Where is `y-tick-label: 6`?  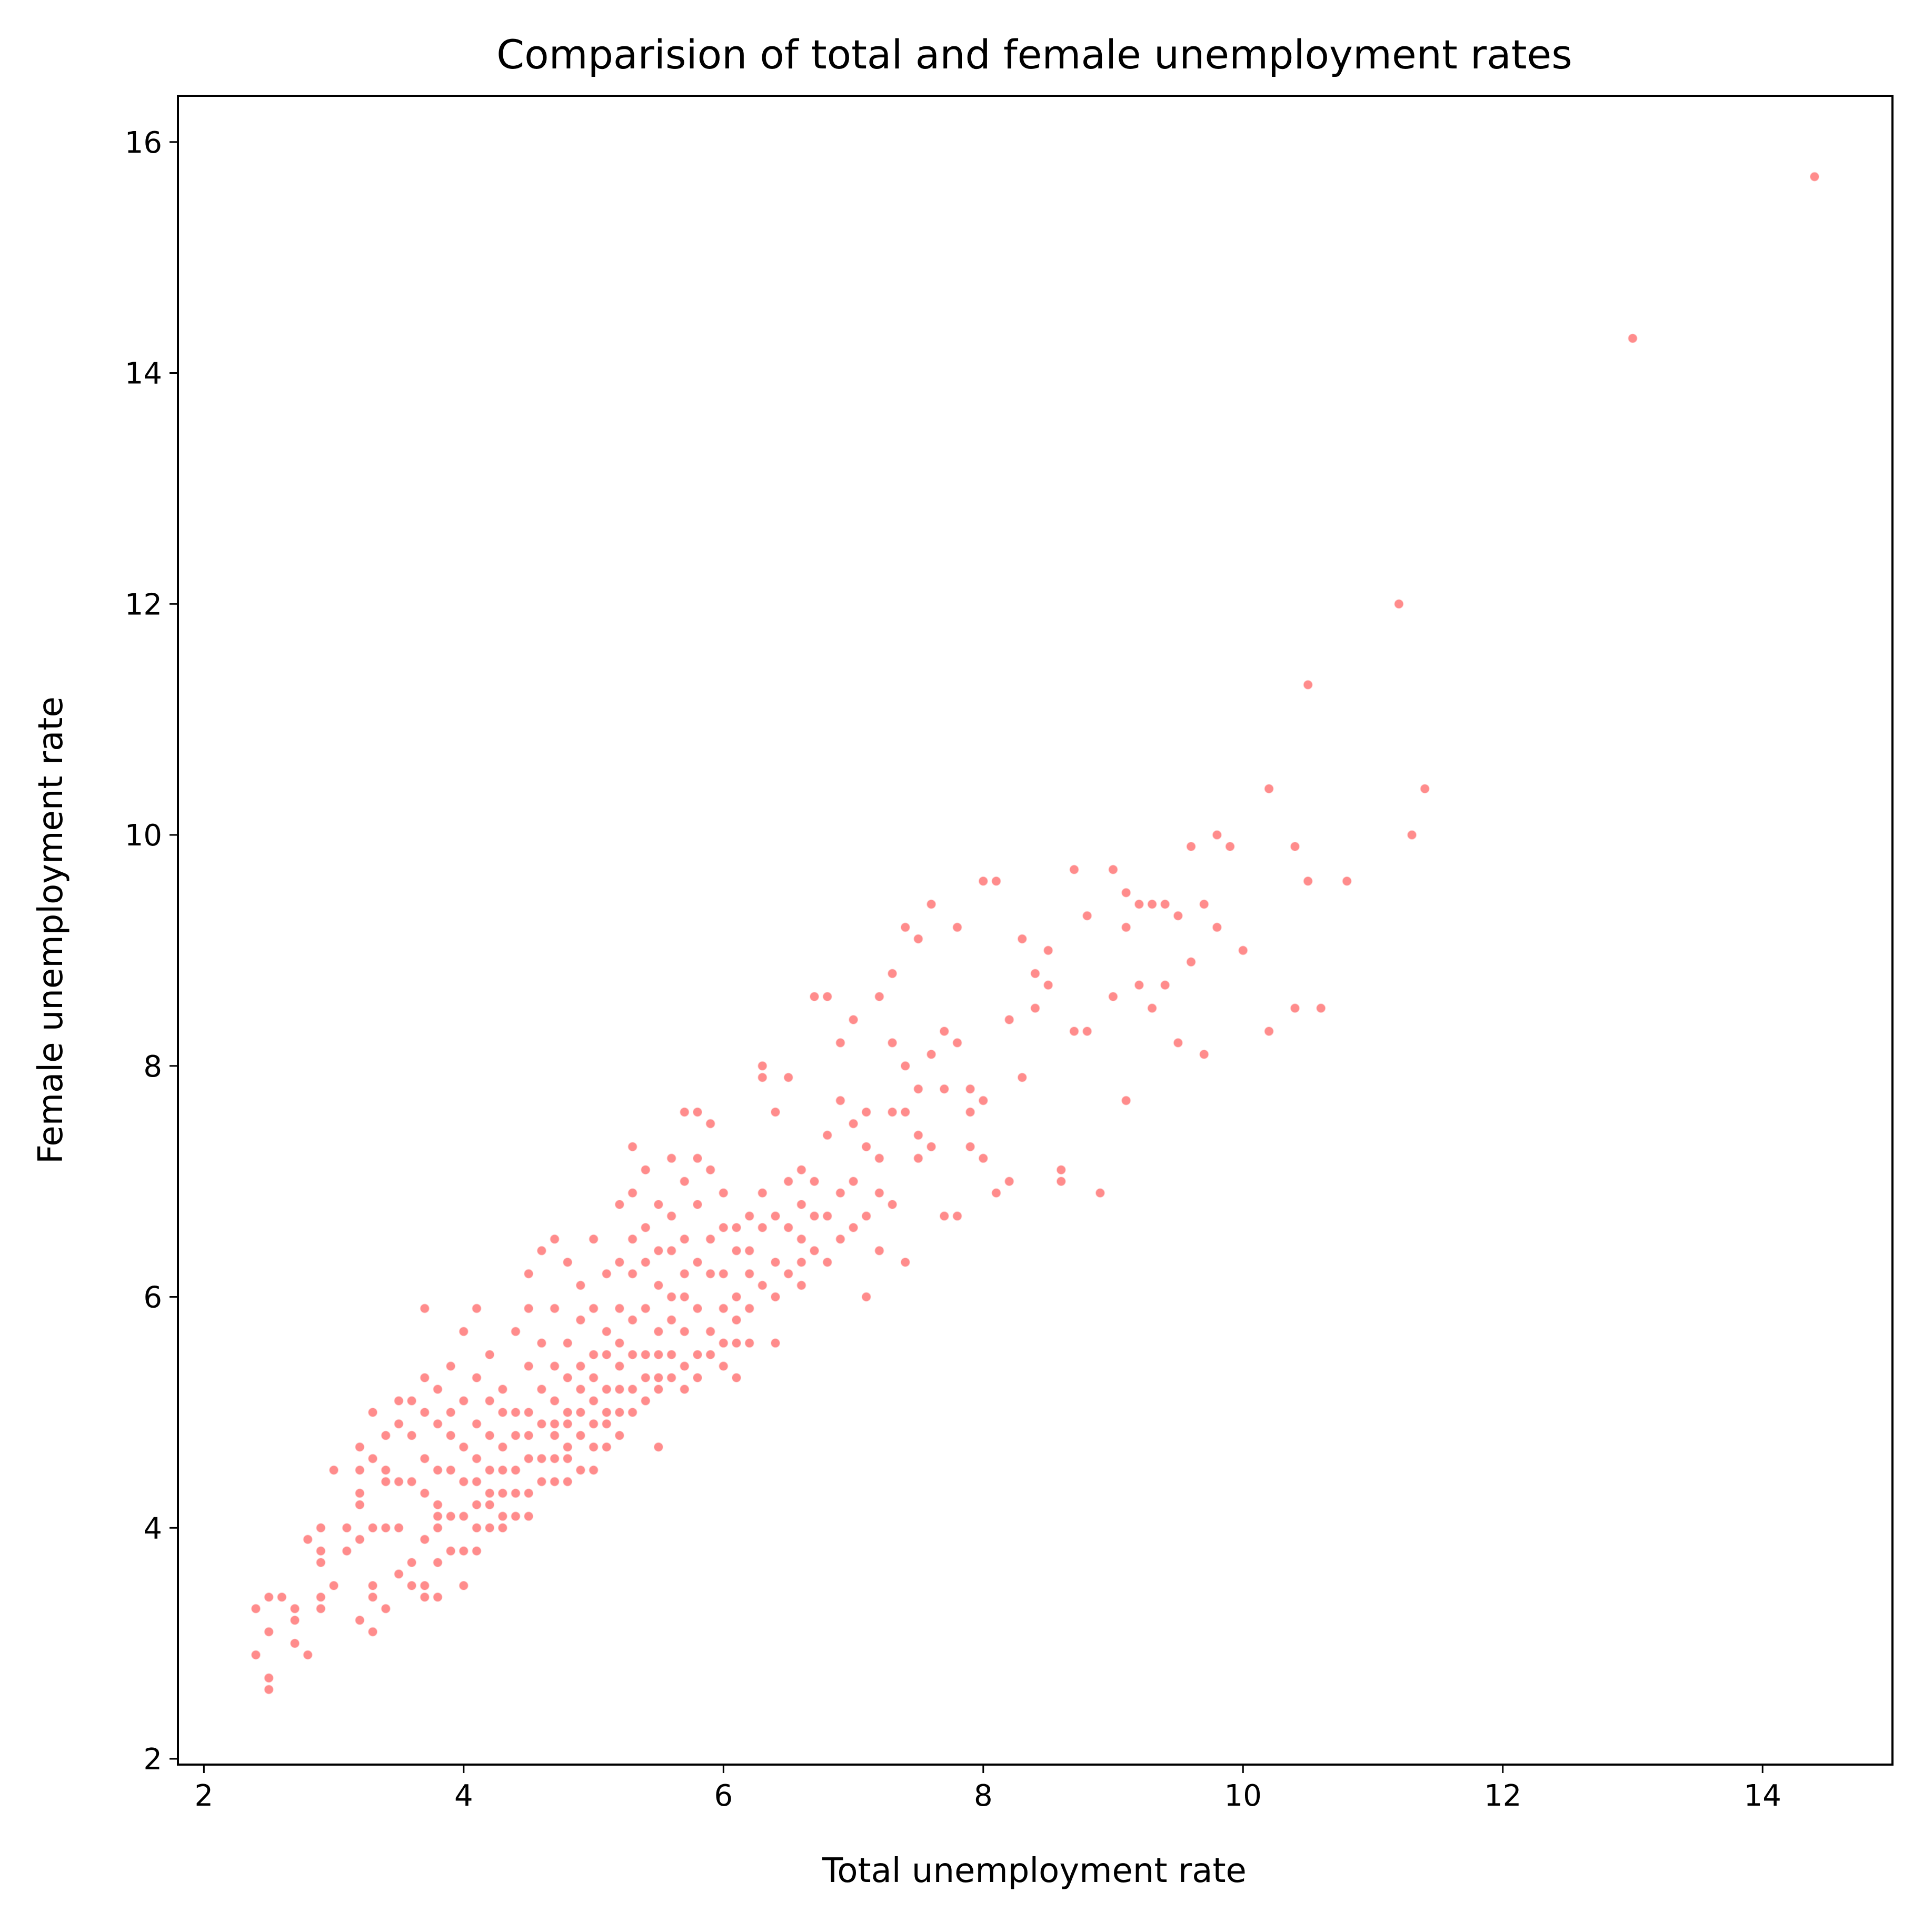 y-tick-label: 6 is located at coordinates (152, 1298).